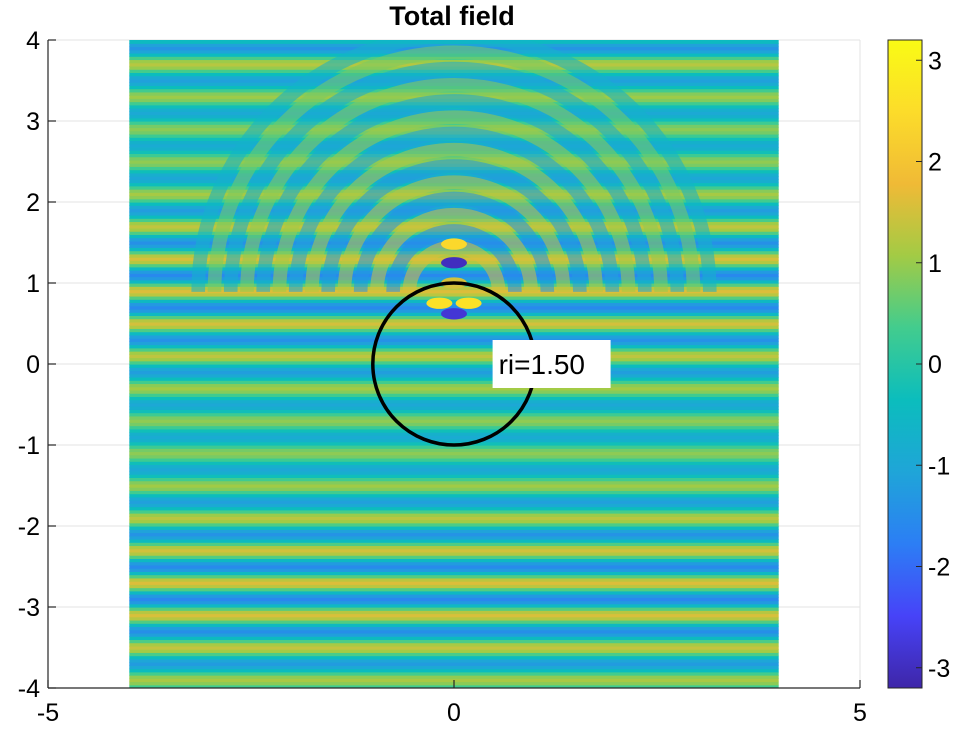 The height and width of the screenshot is (731, 967). Describe the element at coordinates (939, 568) in the screenshot. I see `colorbar-tick-label: -2` at that location.